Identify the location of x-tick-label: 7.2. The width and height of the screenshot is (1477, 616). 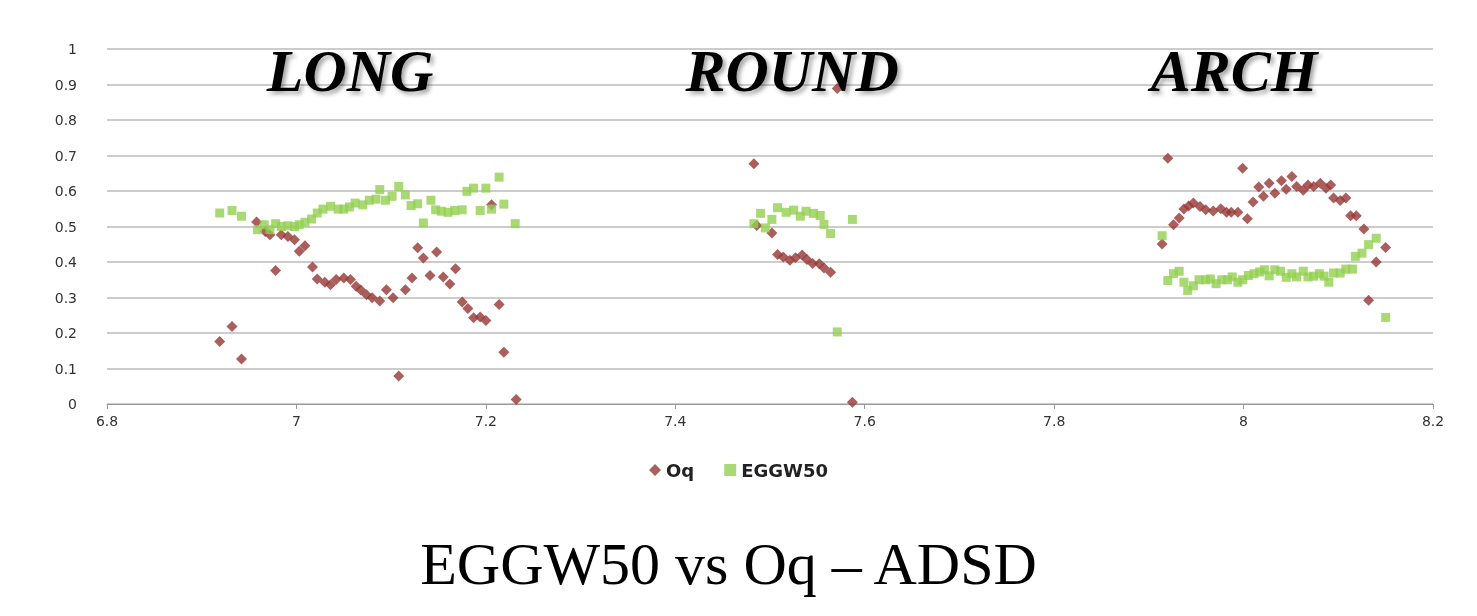
(485, 421).